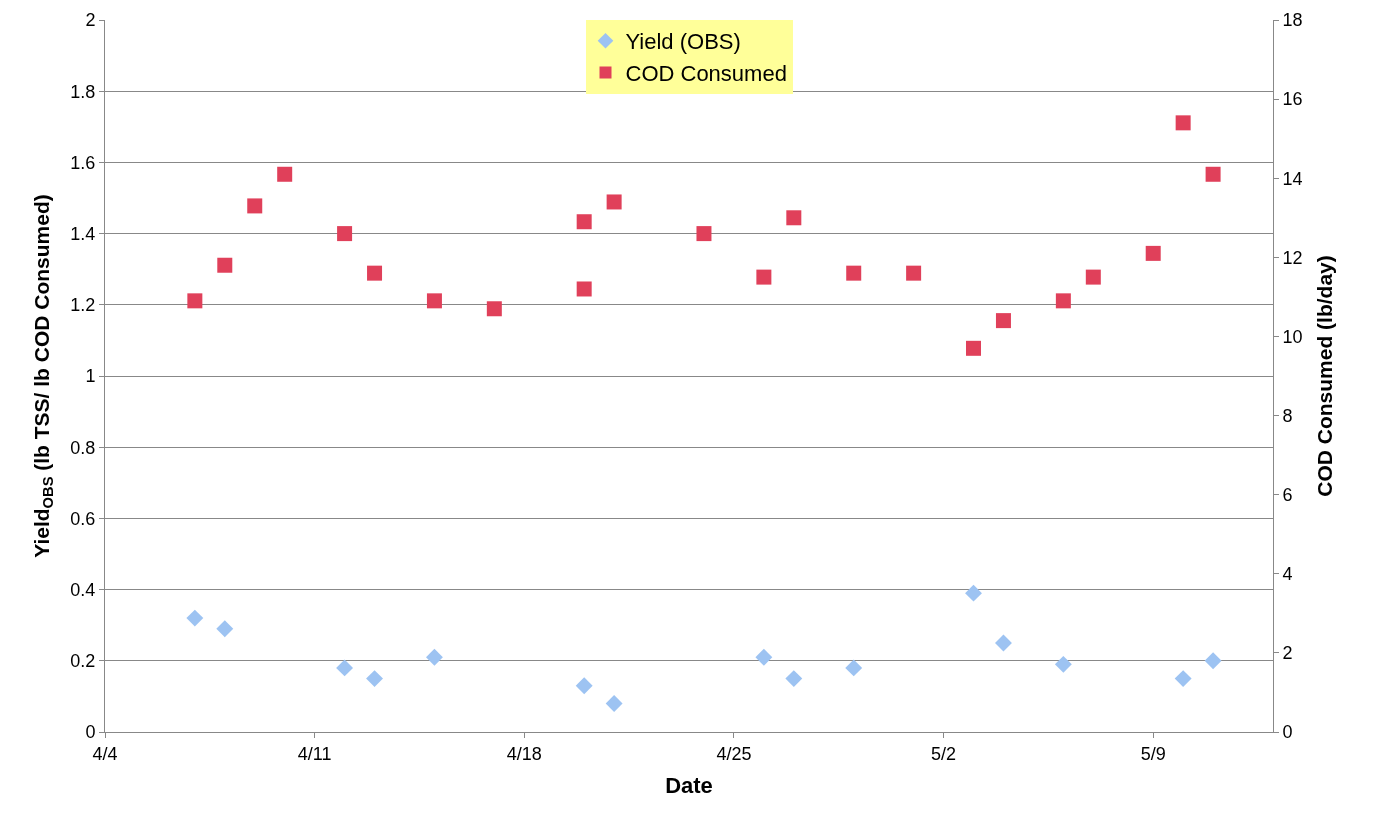  I want to click on y2-tick-label: 16, so click(1292, 99).